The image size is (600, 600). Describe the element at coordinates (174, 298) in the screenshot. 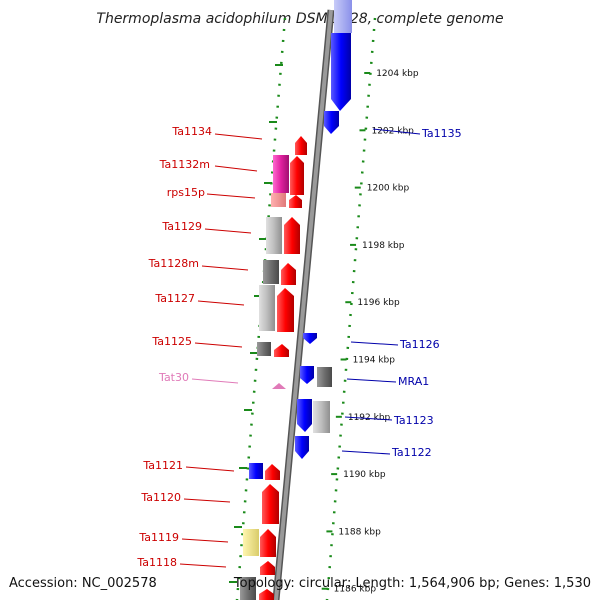

I see `label-ta1127: Ta1127` at that location.